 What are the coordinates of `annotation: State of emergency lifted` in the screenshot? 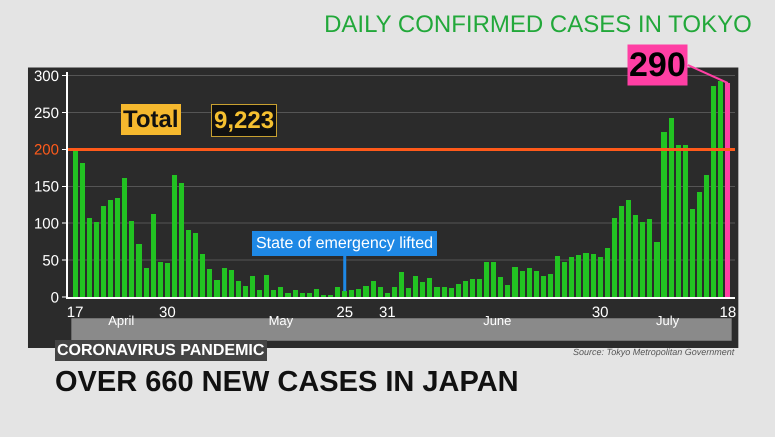 It's located at (344, 243).